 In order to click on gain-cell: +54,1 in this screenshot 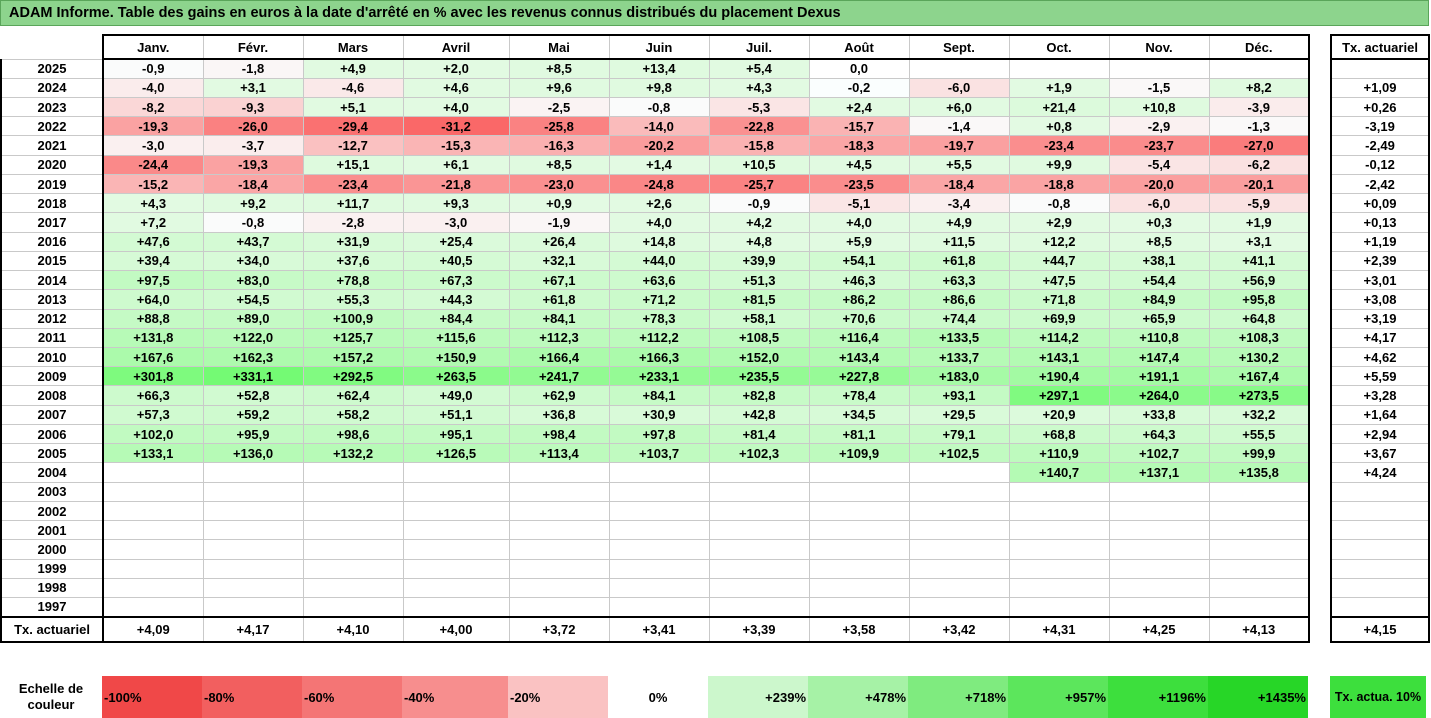, I will do `click(859, 261)`.